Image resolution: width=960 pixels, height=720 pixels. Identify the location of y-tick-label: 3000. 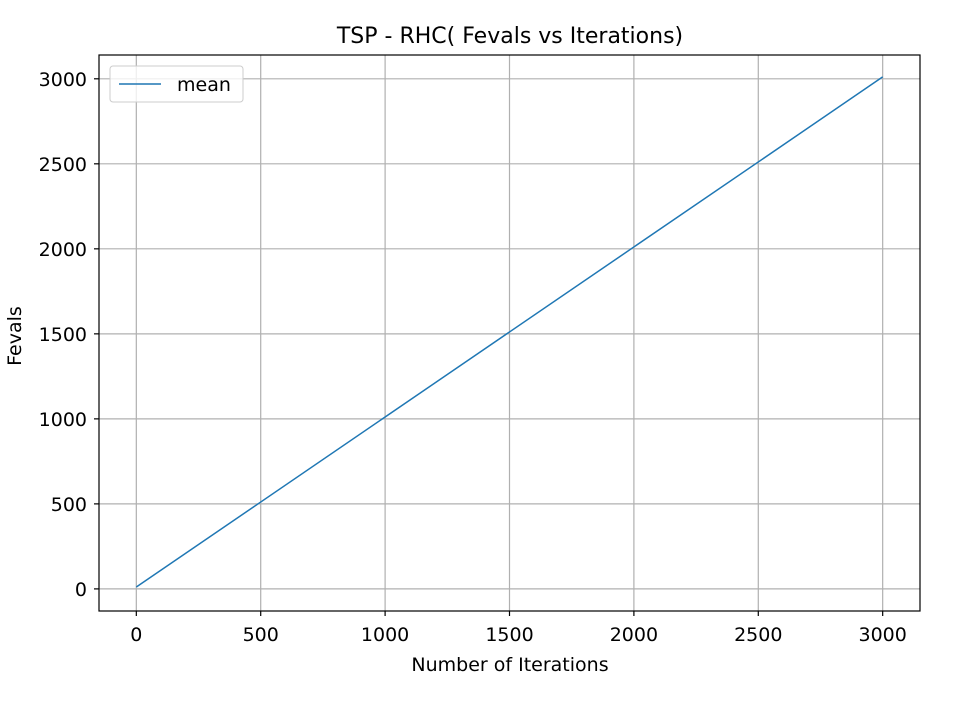
(63, 80).